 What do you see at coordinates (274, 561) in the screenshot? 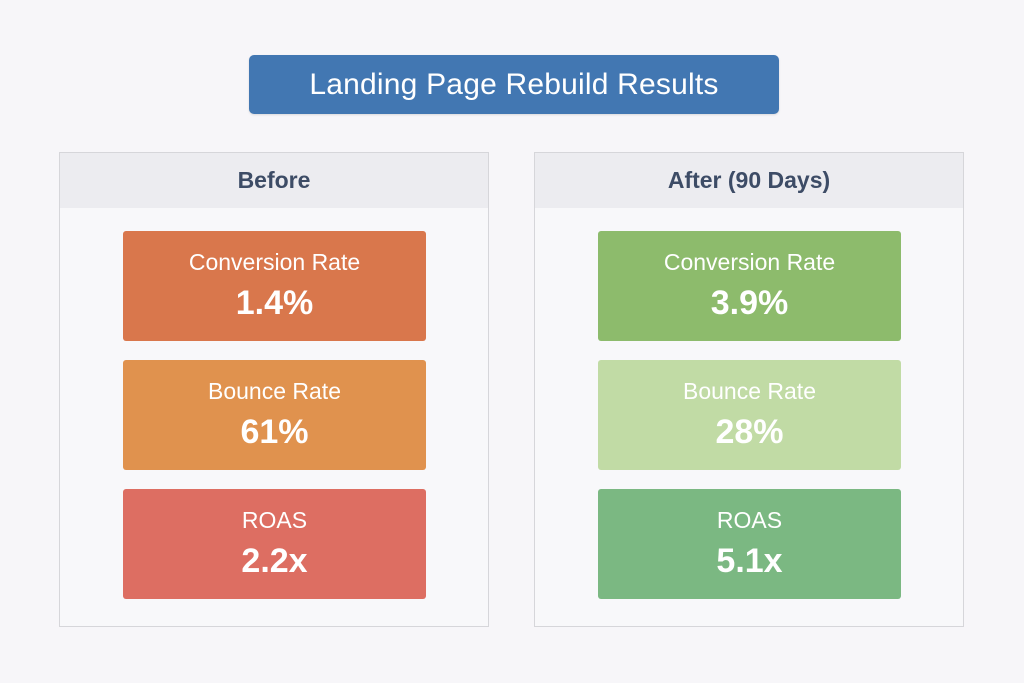
I see `metric-value: 2.2x` at bounding box center [274, 561].